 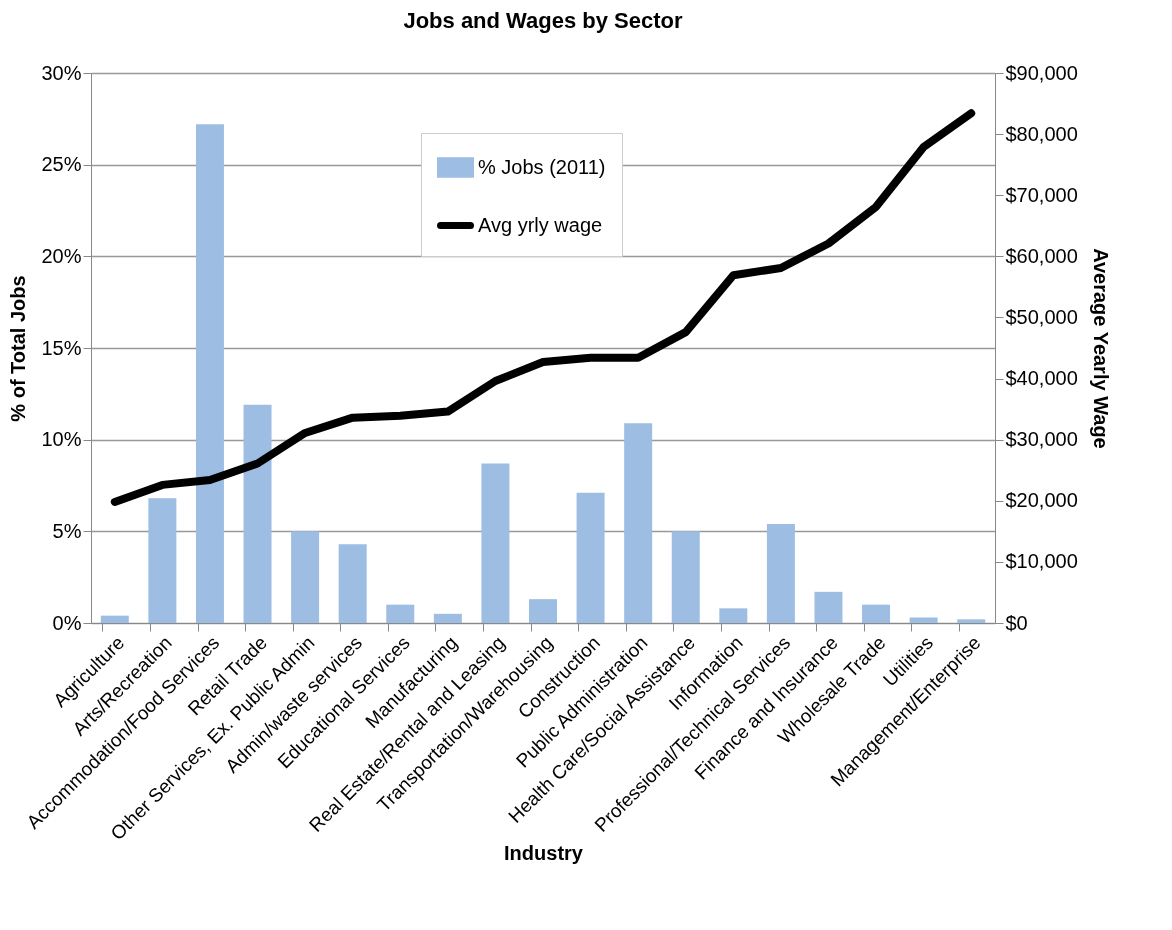 What do you see at coordinates (543, 20) in the screenshot?
I see `chart-title: Jobs and Wages by Sector` at bounding box center [543, 20].